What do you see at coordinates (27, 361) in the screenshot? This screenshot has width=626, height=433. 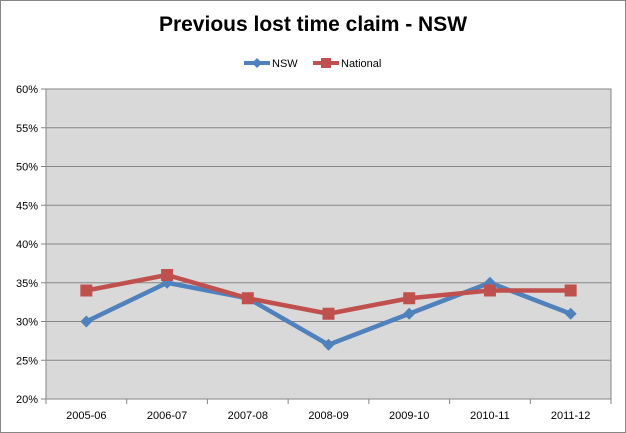 I see `y-tick-label: 25%` at bounding box center [27, 361].